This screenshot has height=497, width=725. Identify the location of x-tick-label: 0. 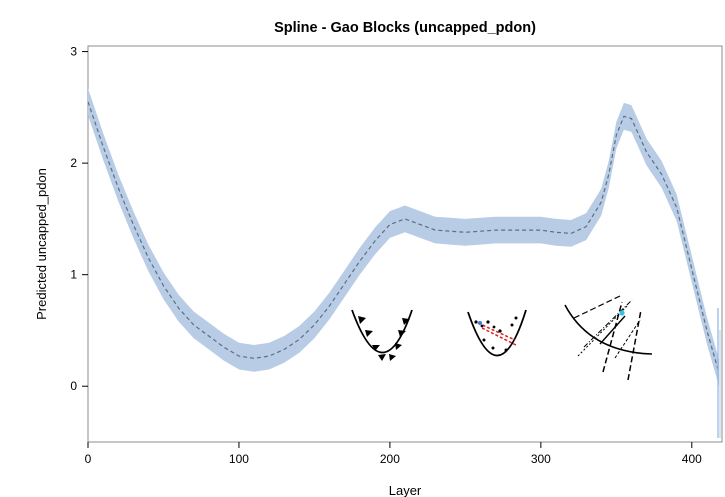
(88, 459).